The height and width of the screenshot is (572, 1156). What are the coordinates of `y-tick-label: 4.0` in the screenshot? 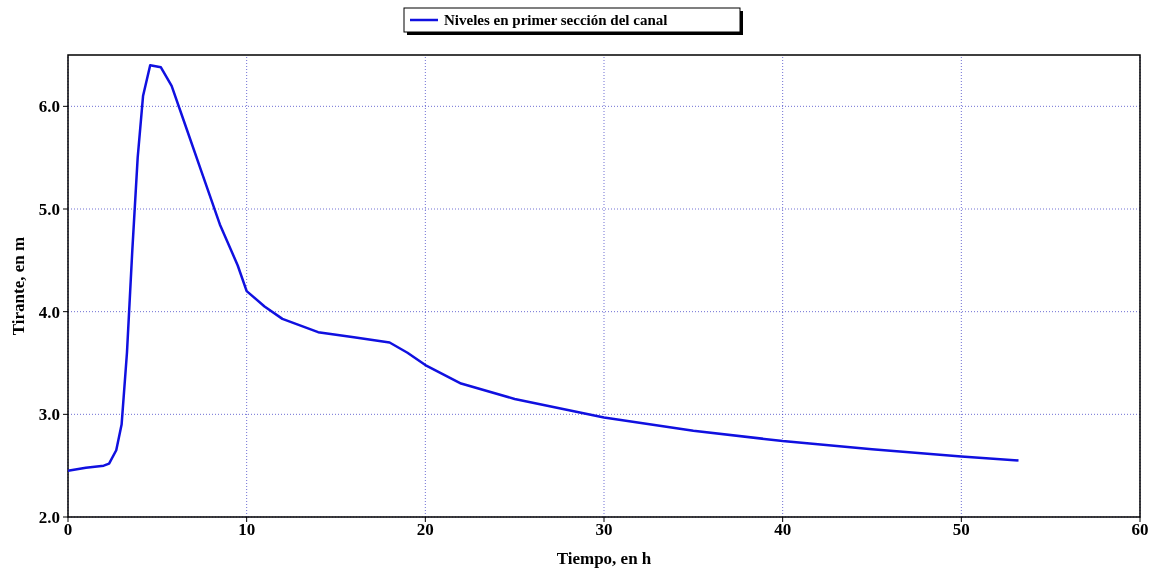 It's located at (49, 312).